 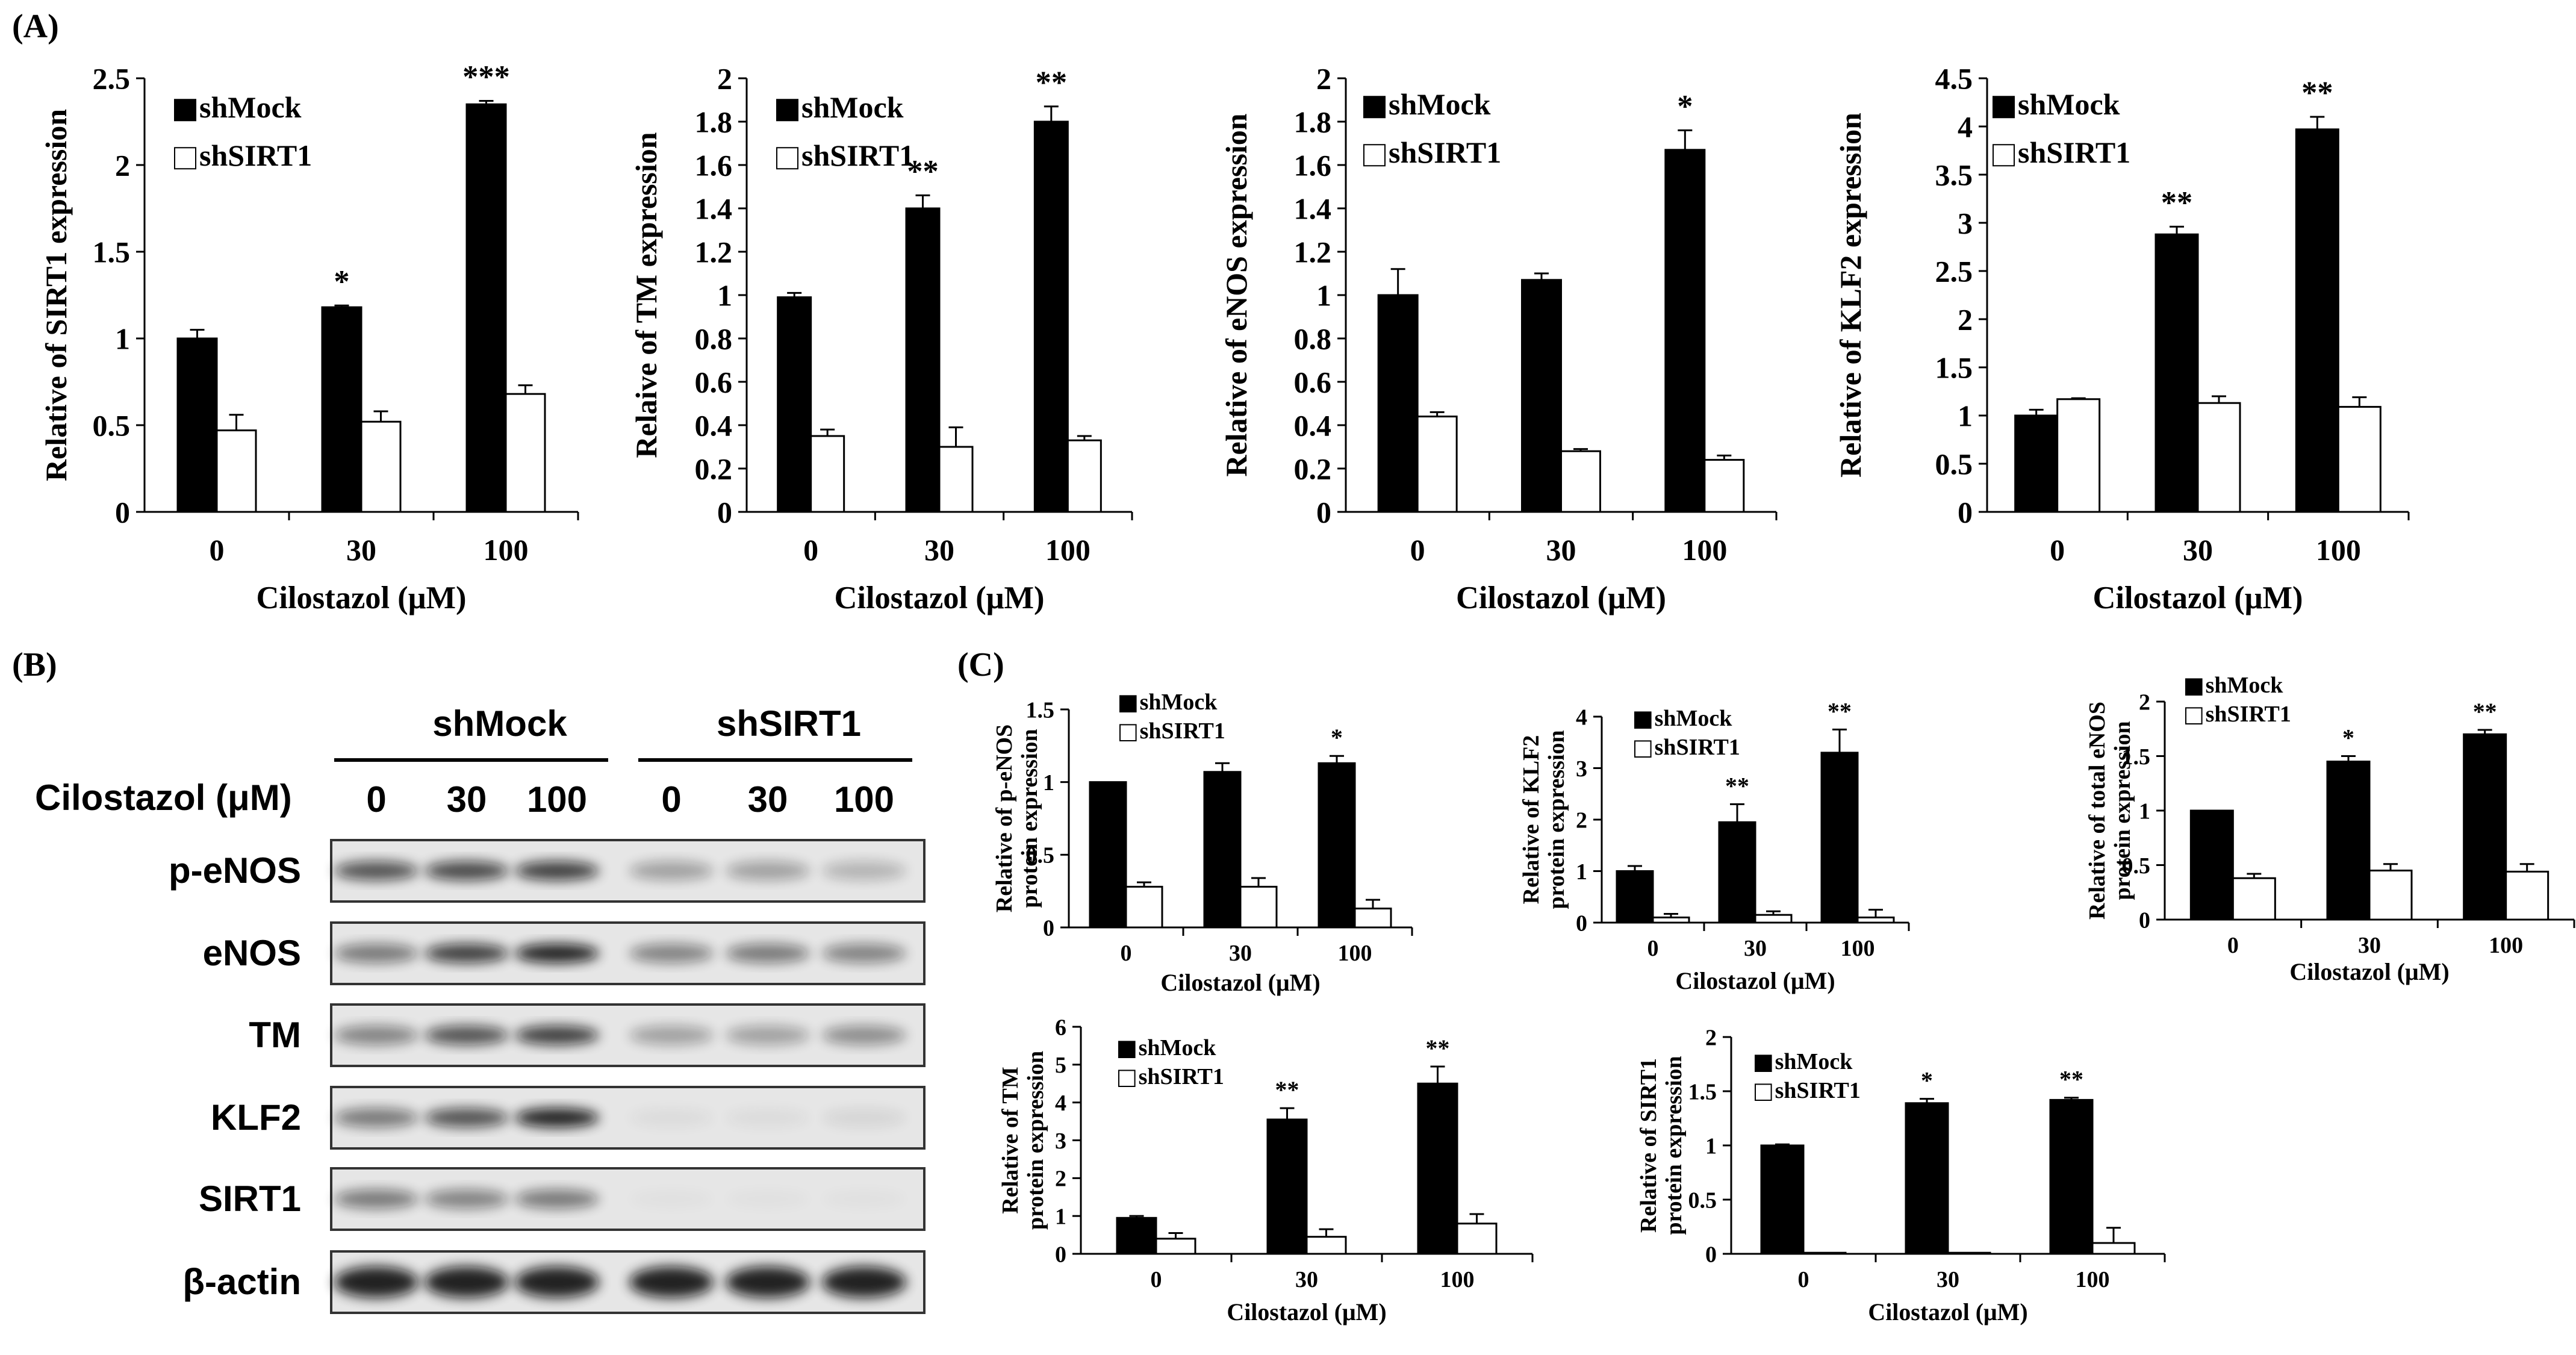 I want to click on blot-dose-labels: 0 30 100 0 30 100, so click(x=630, y=799).